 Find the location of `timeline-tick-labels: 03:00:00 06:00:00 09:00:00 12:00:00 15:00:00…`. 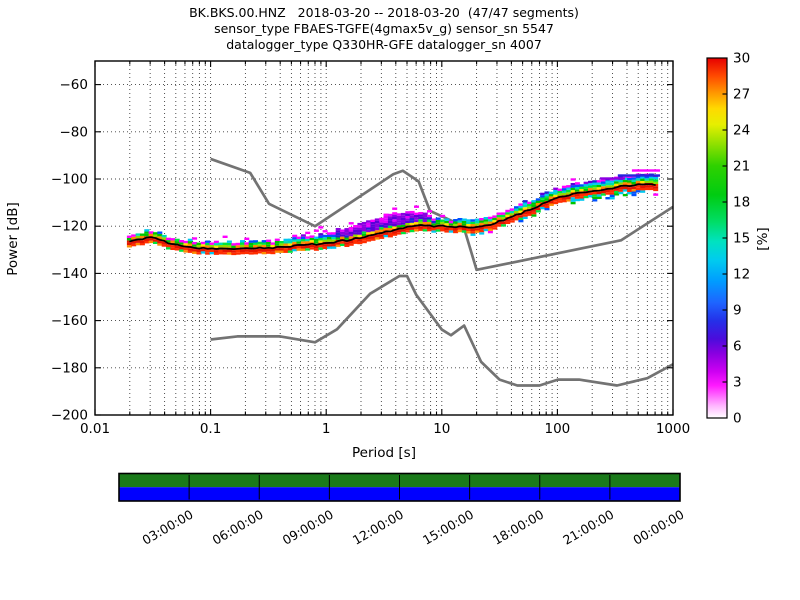

timeline-tick-labels: 03:00:00 06:00:00 09:00:00 12:00:00 15:00:00… is located at coordinates (413, 527).